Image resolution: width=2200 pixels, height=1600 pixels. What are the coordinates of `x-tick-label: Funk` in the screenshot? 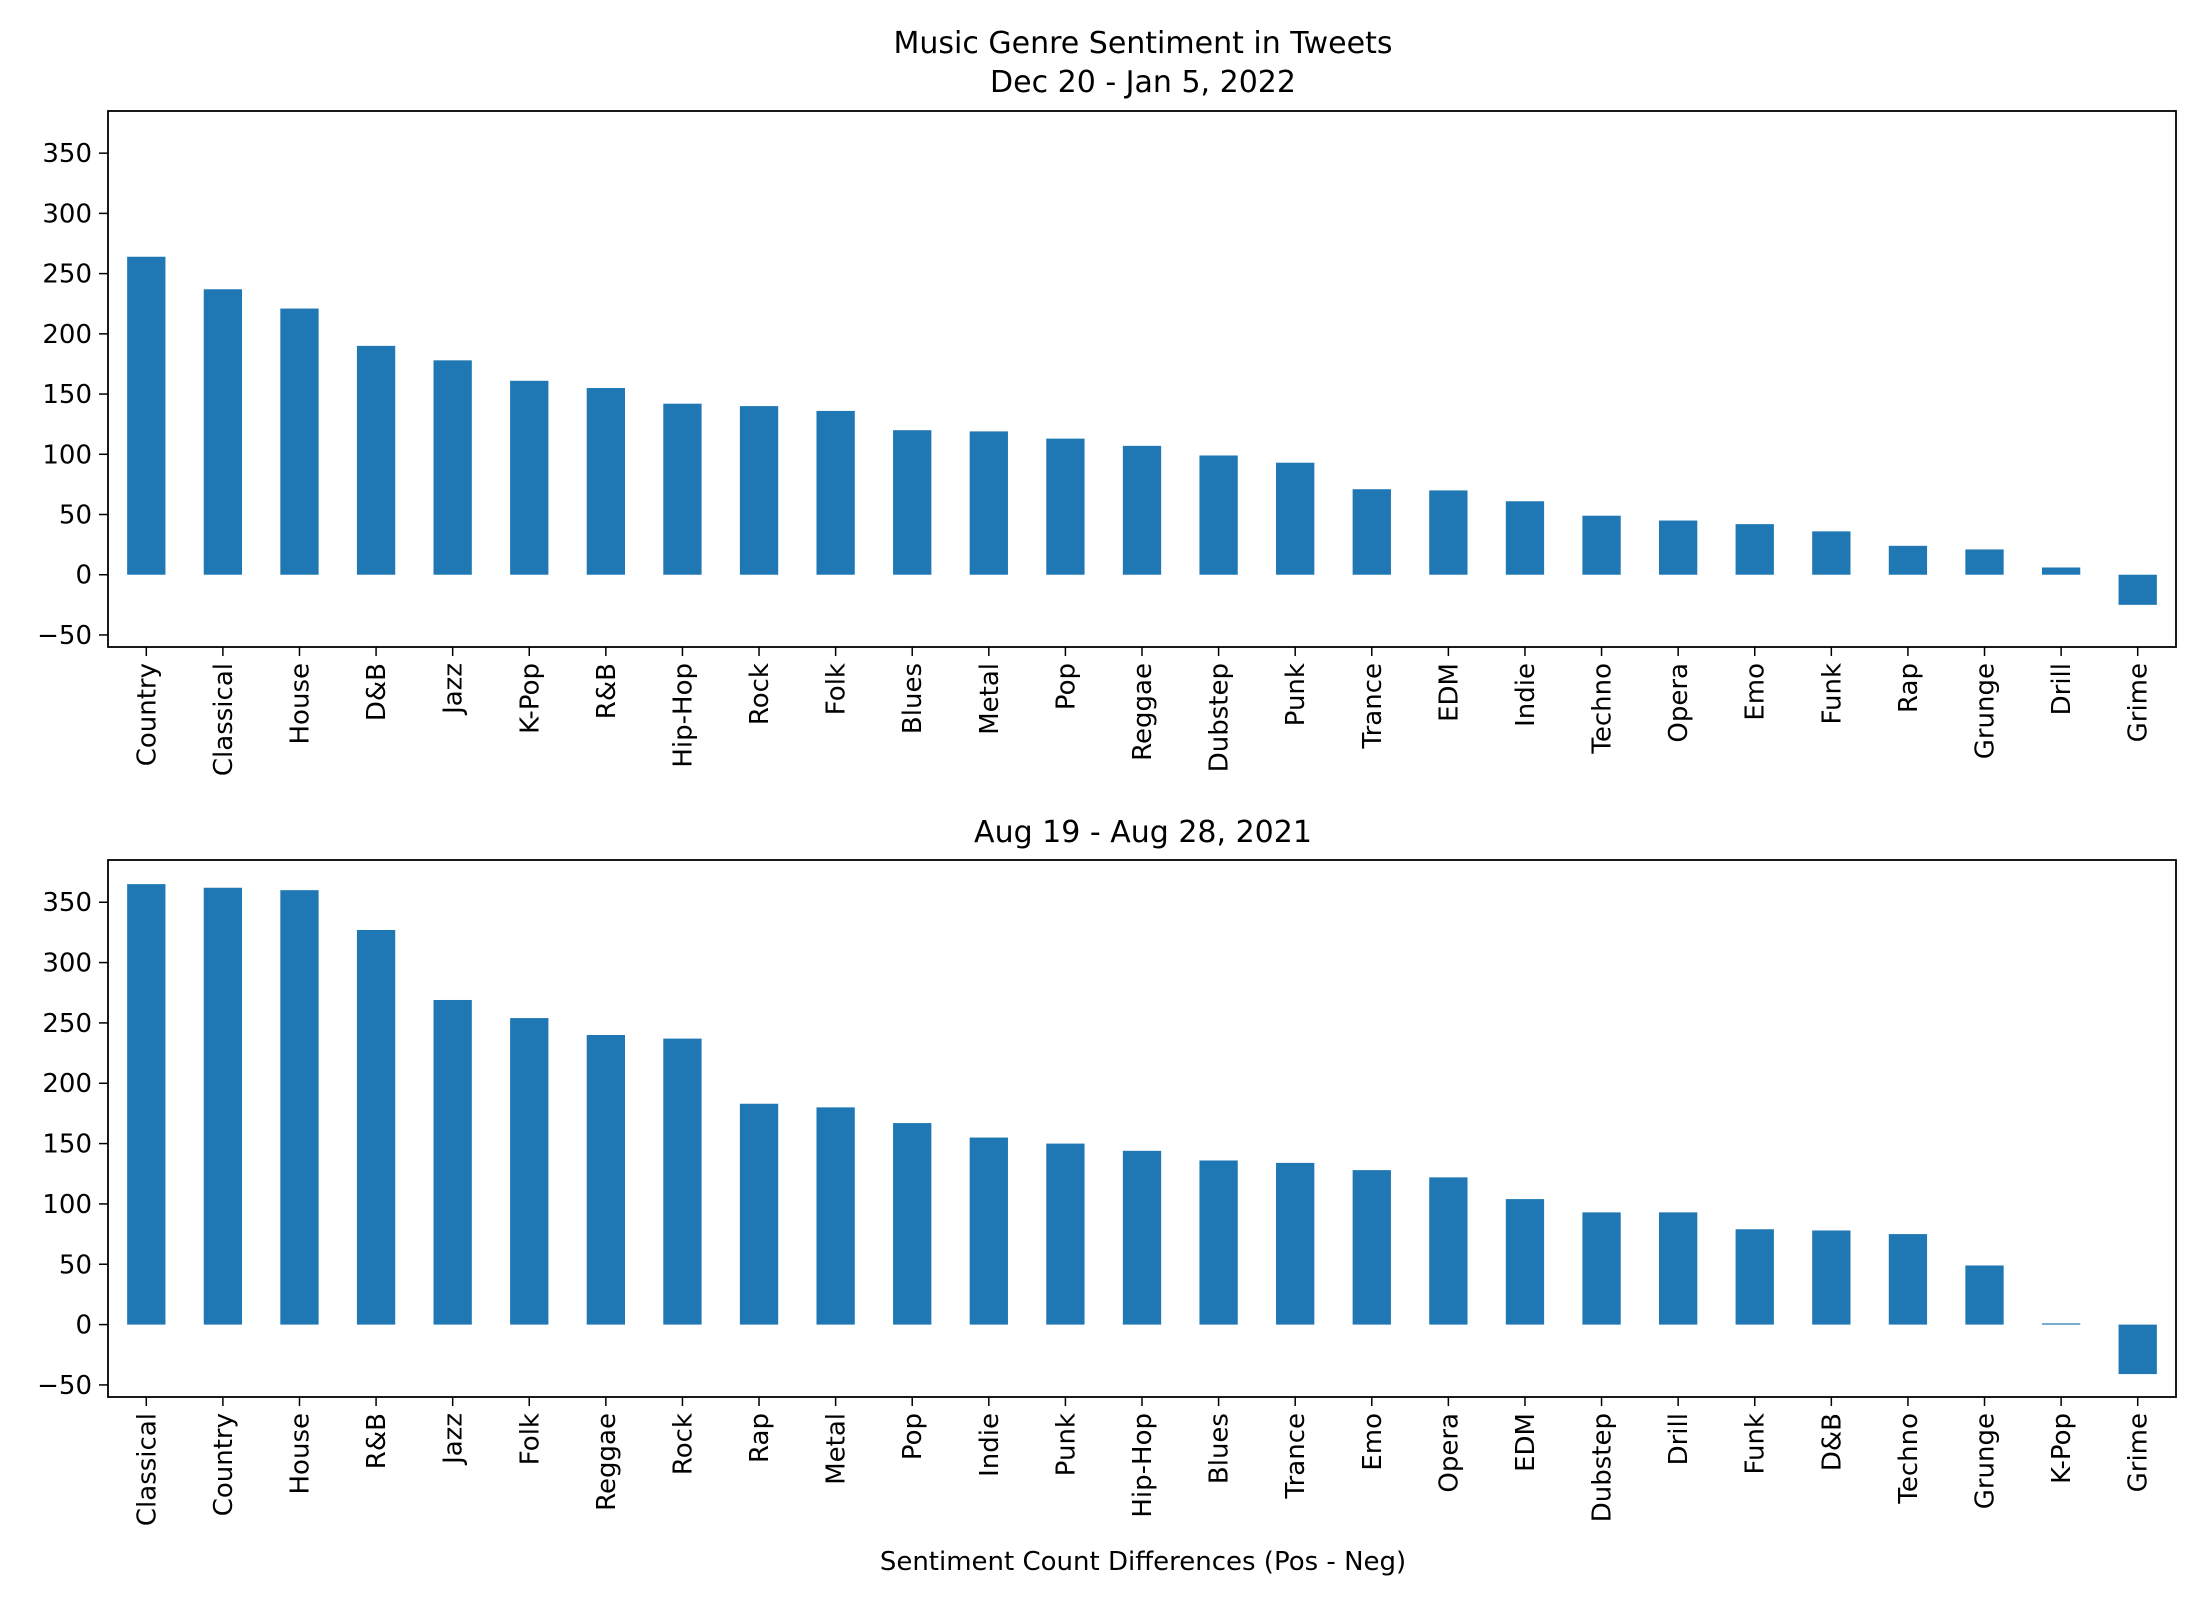 It's located at (1756, 1444).